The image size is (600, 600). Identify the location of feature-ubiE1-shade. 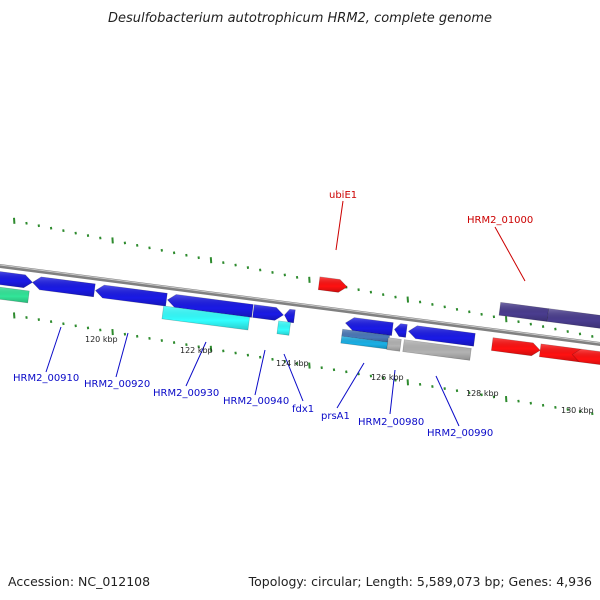
(333, 284).